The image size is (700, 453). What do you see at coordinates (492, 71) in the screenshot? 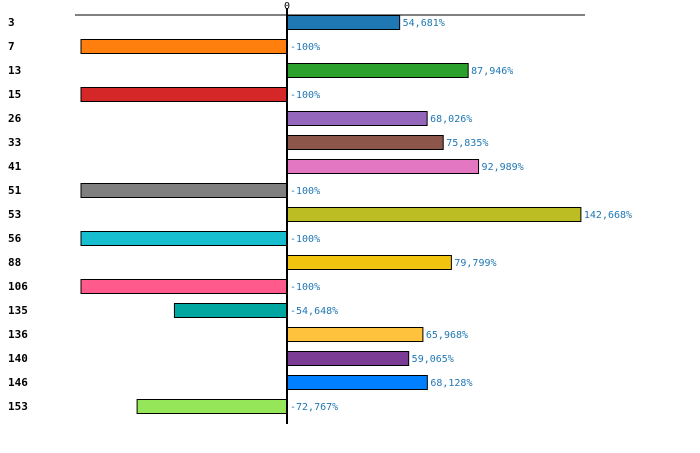
I see `value-label: 87,946%` at bounding box center [492, 71].